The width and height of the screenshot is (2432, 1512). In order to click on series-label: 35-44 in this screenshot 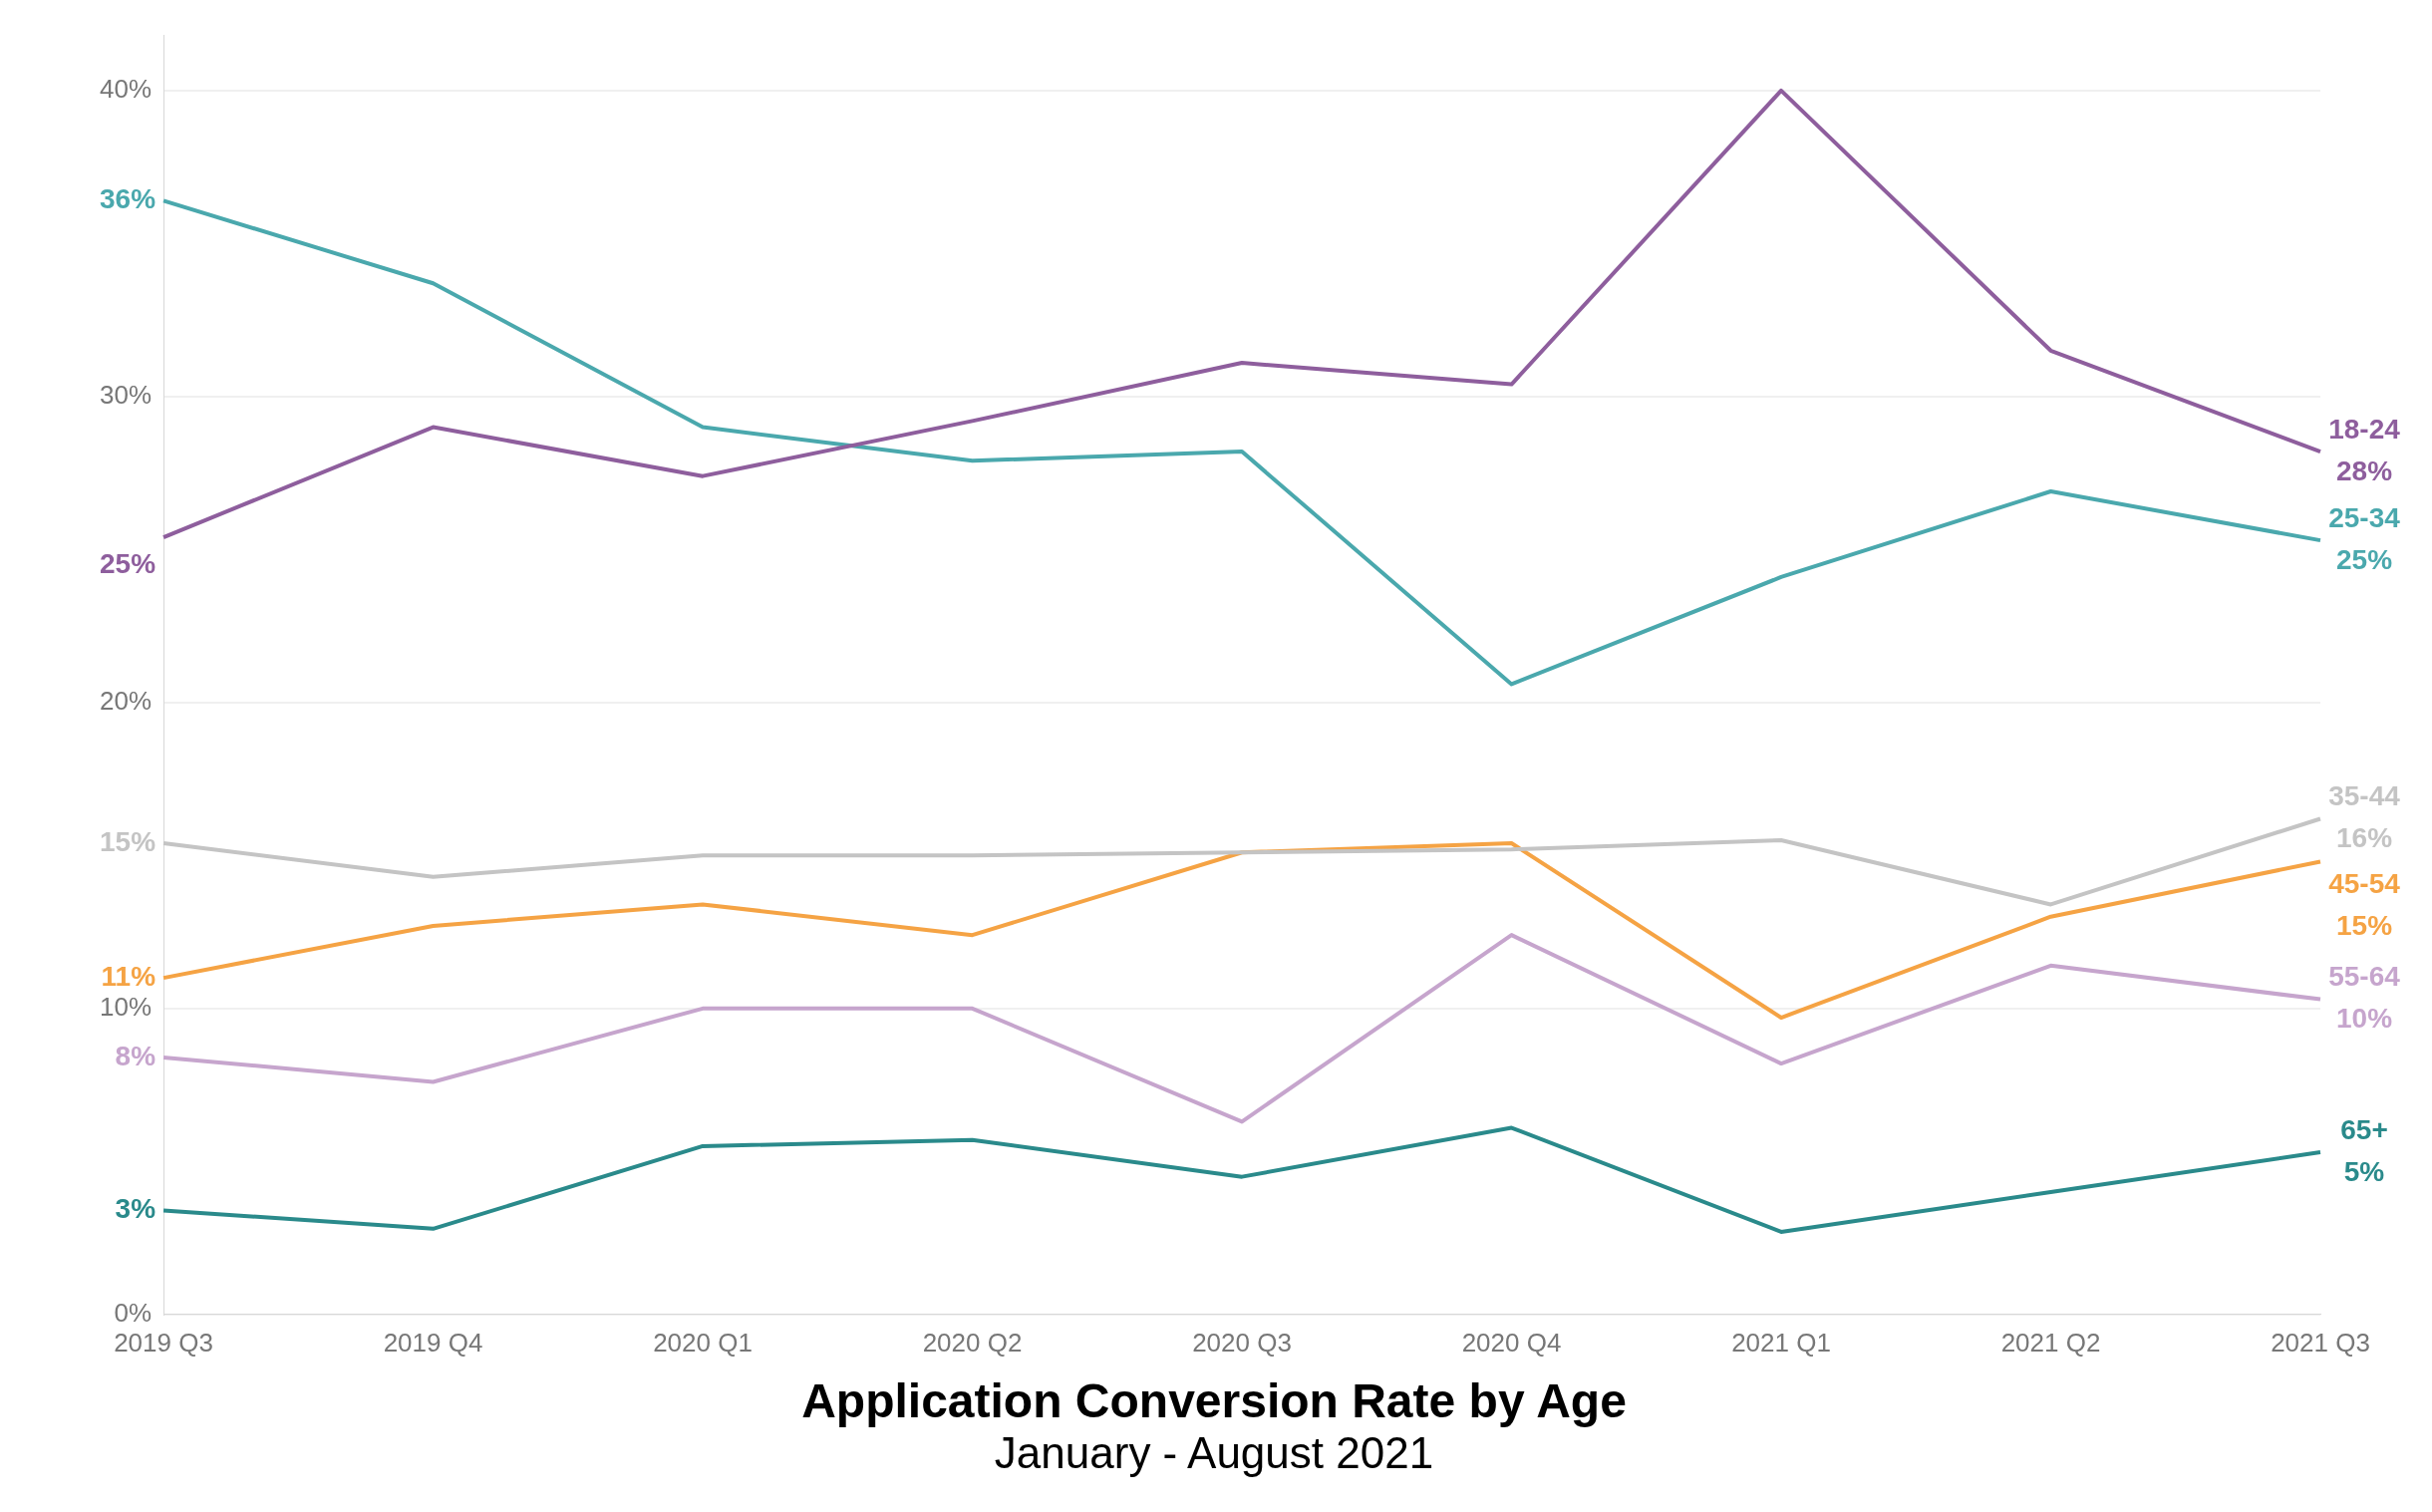, I will do `click(2364, 796)`.